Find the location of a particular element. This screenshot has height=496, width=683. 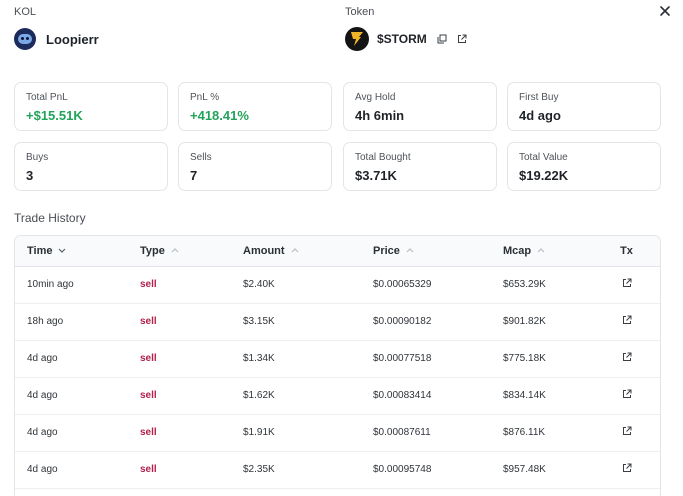

col-header-label: Price is located at coordinates (386, 250).